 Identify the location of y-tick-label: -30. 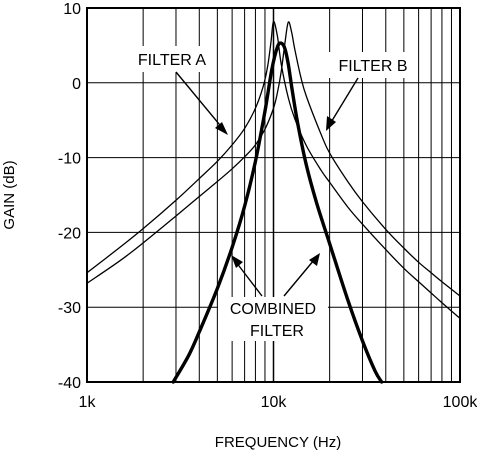
(69, 308).